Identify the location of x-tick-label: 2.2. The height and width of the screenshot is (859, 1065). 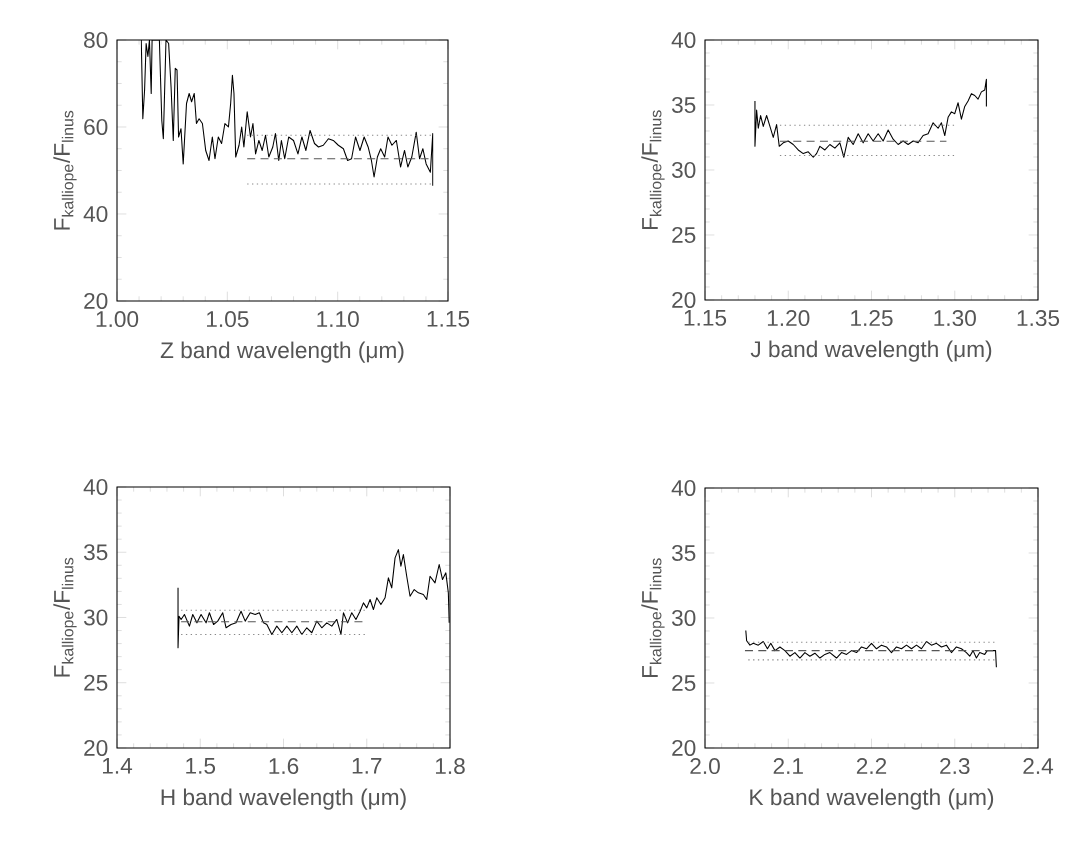
(871, 766).